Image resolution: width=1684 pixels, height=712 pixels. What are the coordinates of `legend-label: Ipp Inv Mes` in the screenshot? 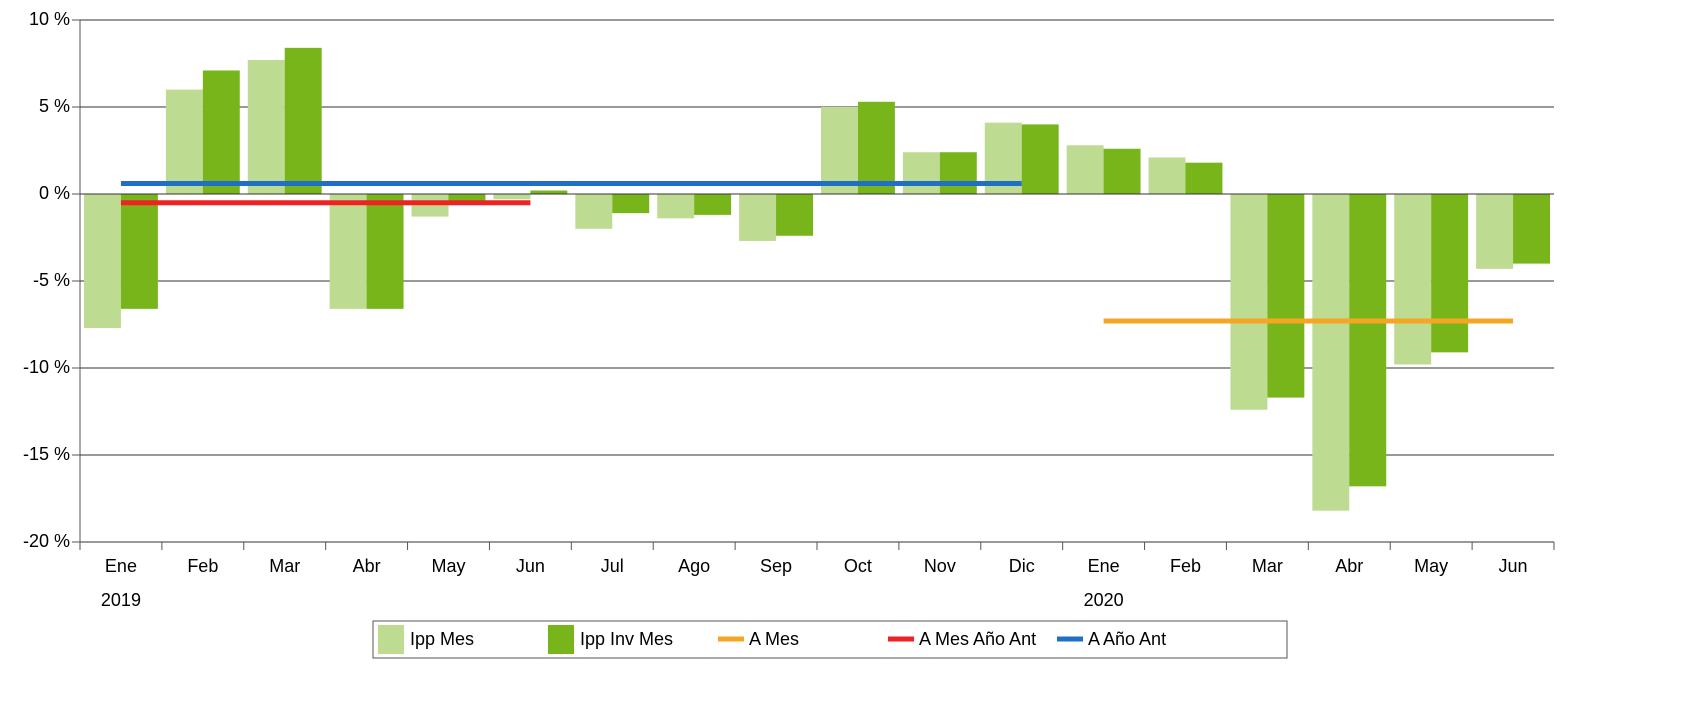 It's located at (626, 639).